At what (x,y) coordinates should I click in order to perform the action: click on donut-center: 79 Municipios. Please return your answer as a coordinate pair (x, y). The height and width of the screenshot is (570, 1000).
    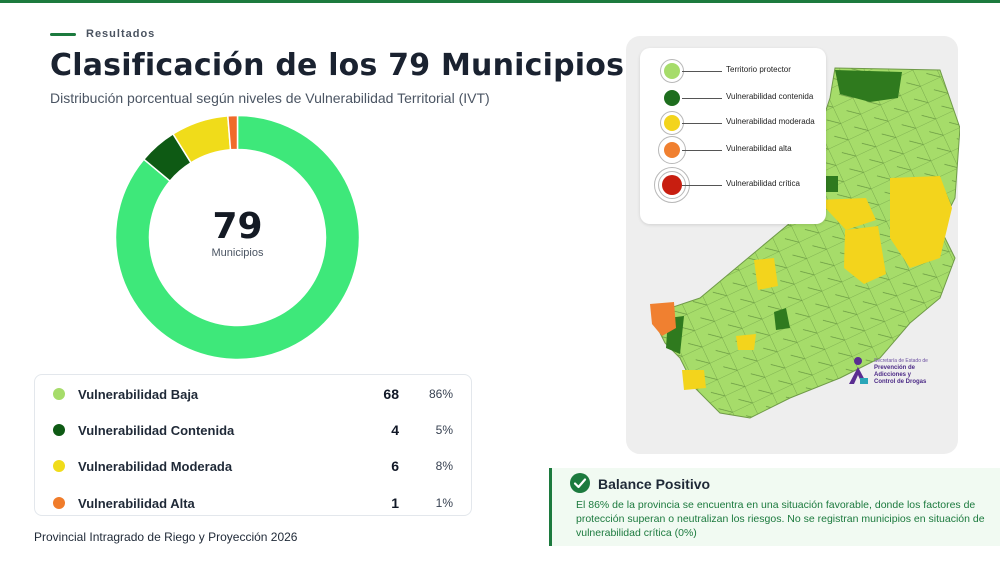
    Looking at the image, I should click on (237, 237).